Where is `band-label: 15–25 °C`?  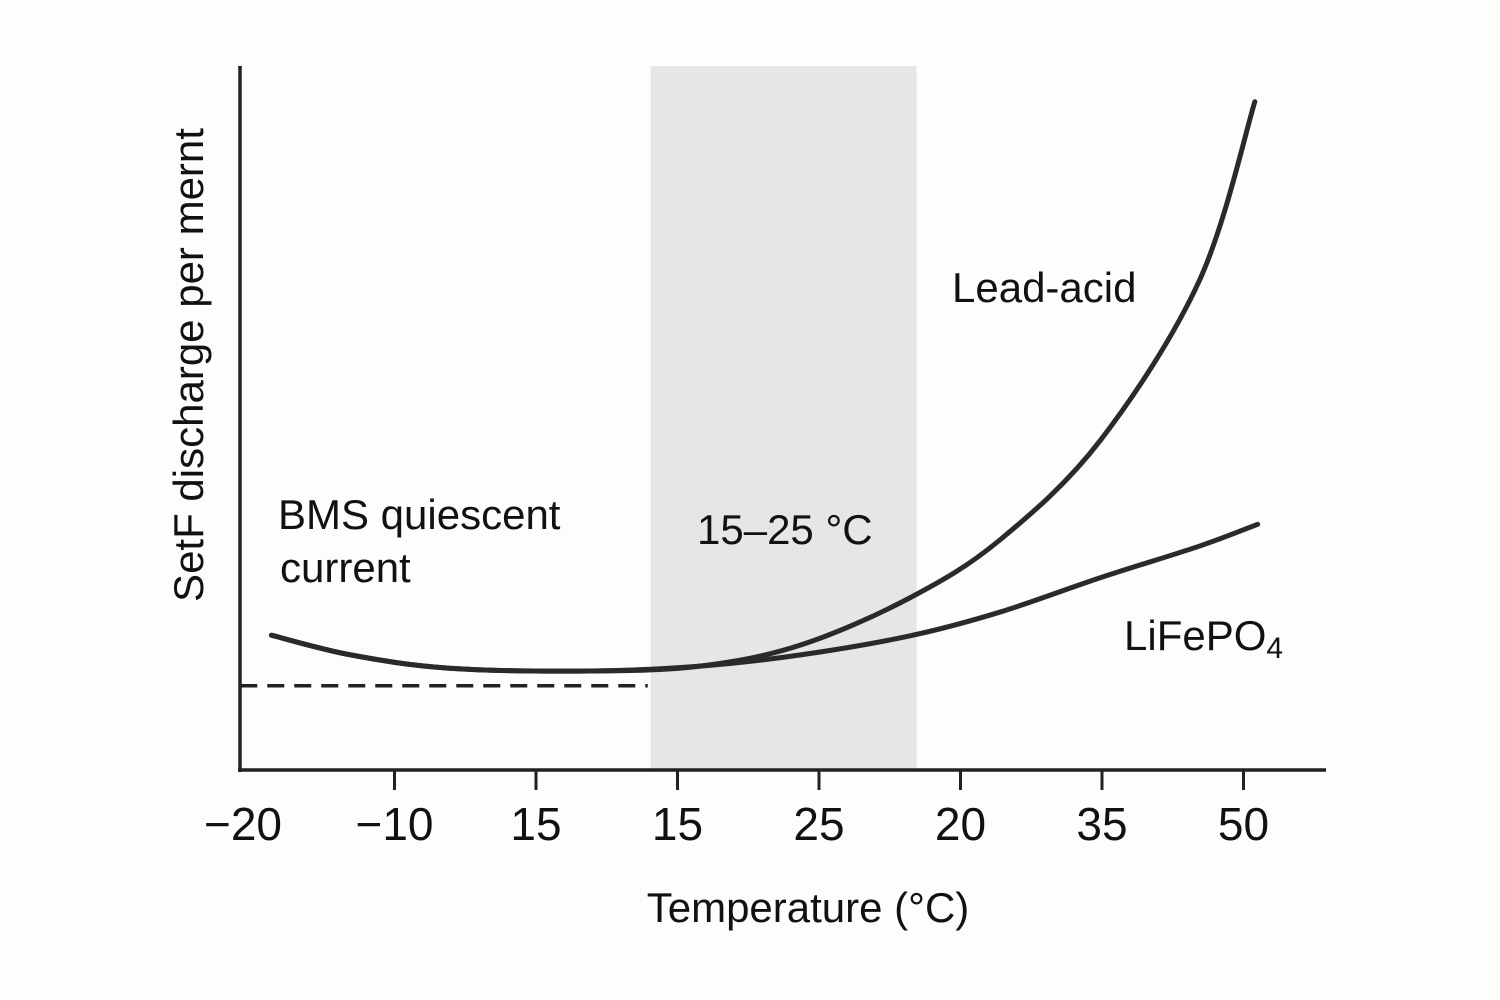 band-label: 15–25 °C is located at coordinates (785, 529).